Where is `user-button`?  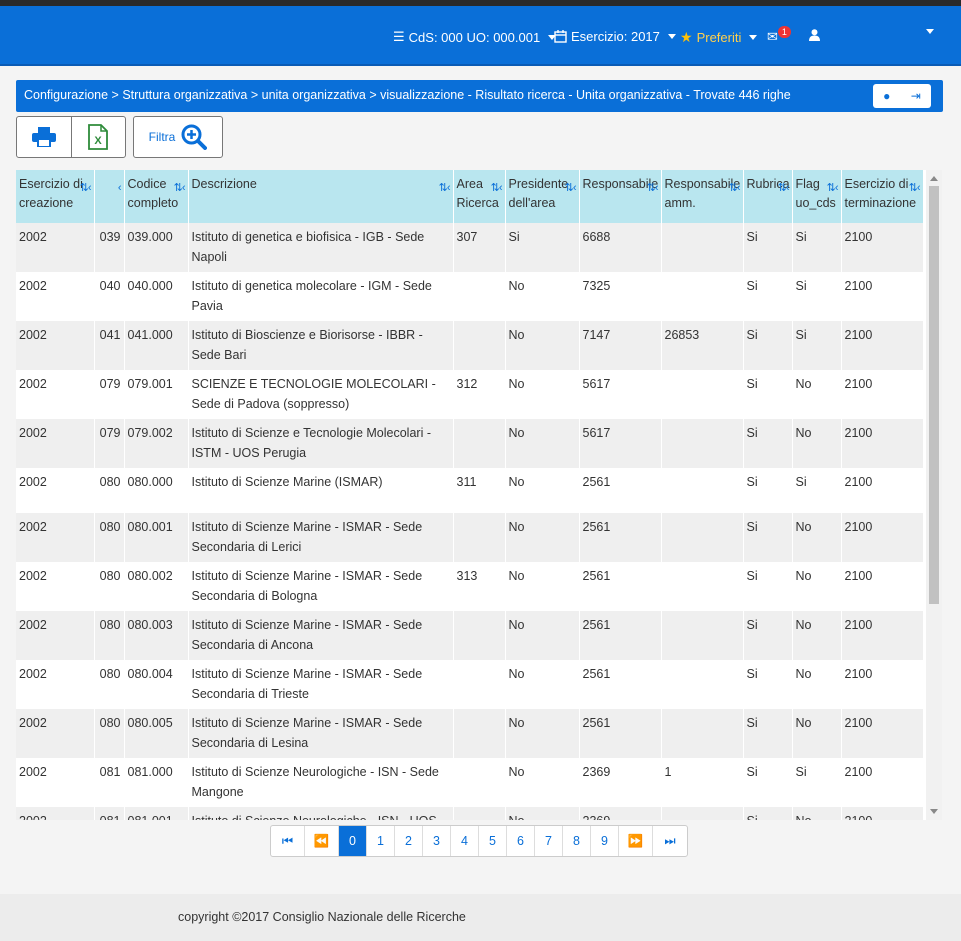
user-button is located at coordinates (814, 35).